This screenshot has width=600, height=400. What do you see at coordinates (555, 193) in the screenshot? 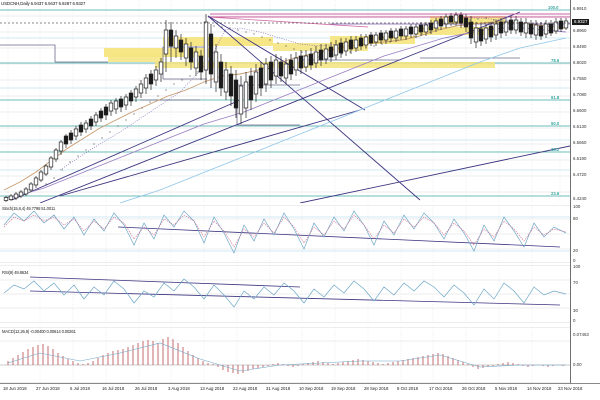
I see `fib-label-23: 23.6` at bounding box center [555, 193].